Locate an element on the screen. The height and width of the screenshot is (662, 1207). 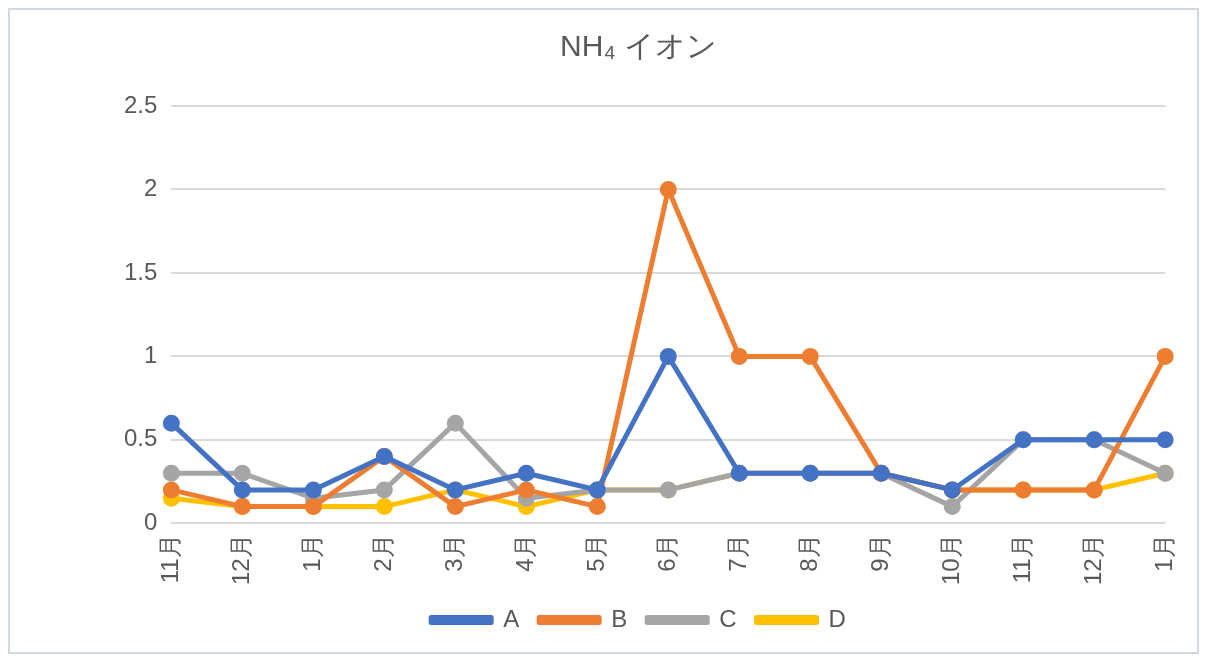
x-tick-label: 8月 is located at coordinates (808, 553).